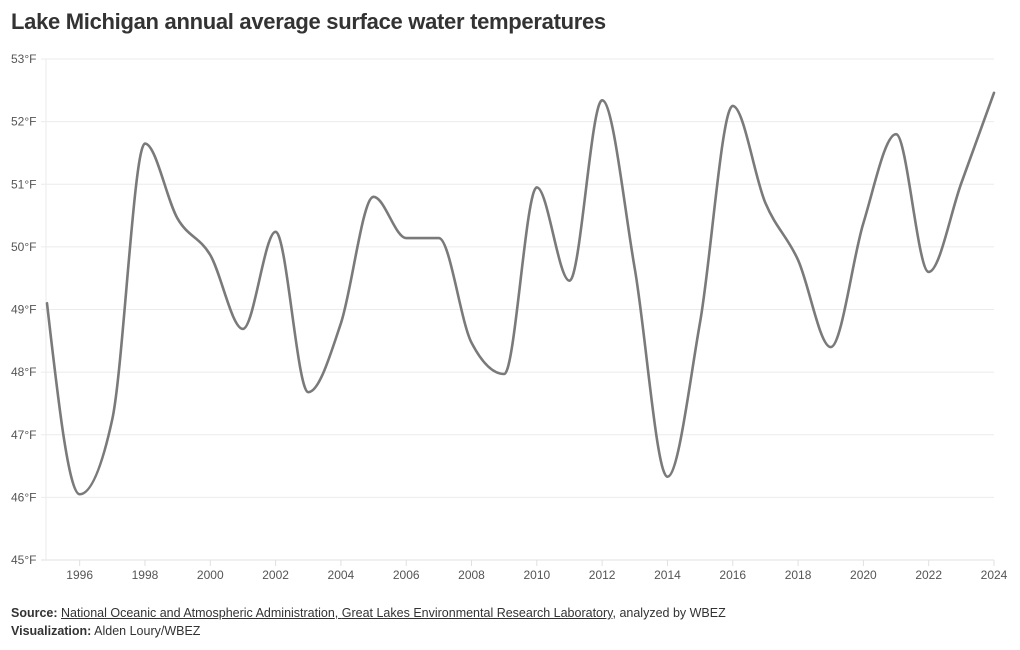  Describe the element at coordinates (34, 613) in the screenshot. I see `source-label: Source:` at that location.